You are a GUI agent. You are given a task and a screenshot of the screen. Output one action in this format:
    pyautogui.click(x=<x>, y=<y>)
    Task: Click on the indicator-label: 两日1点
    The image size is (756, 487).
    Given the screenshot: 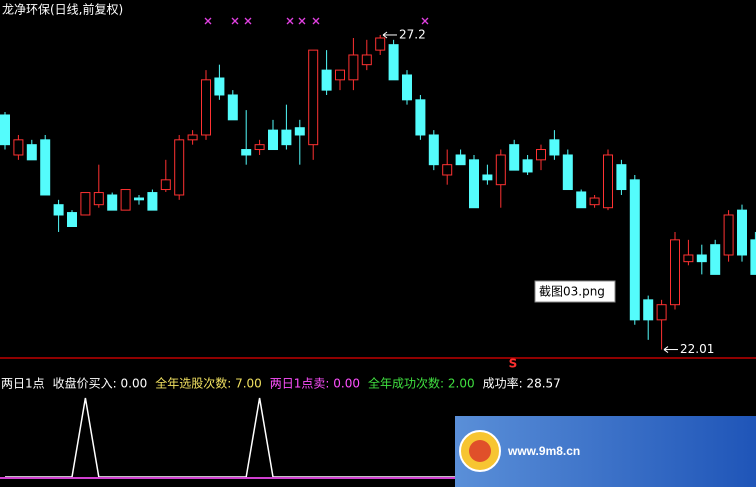 What is the action you would take?
    pyautogui.click(x=23, y=384)
    